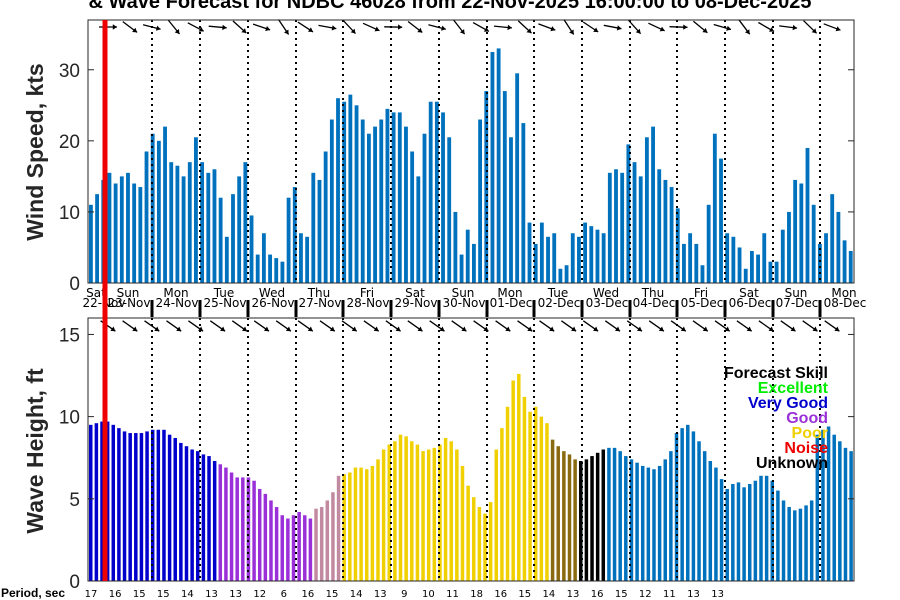  What do you see at coordinates (653, 293) in the screenshot?
I see `day-name: Thu` at bounding box center [653, 293].